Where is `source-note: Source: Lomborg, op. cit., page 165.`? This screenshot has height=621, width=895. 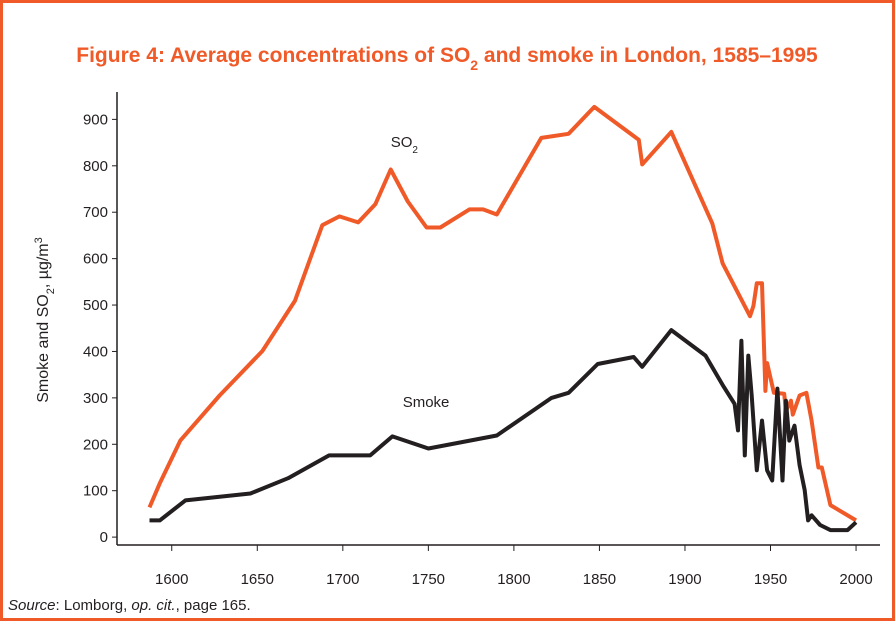
source-note: Source: Lomborg, op. cit., page 165. is located at coordinates (129, 605).